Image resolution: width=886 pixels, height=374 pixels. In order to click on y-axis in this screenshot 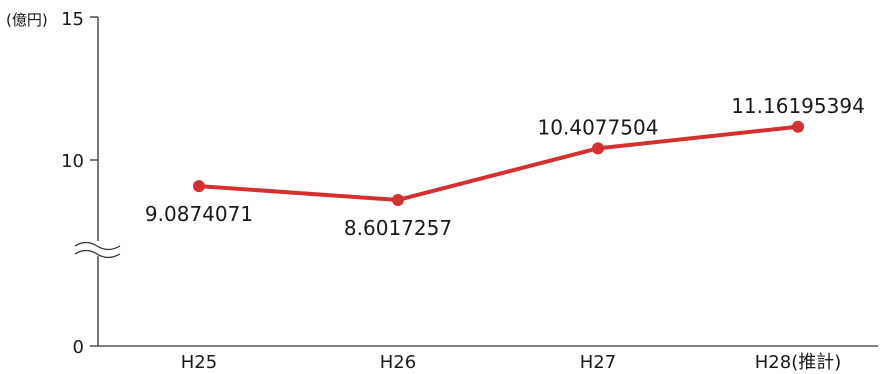, I will do `click(94, 181)`.